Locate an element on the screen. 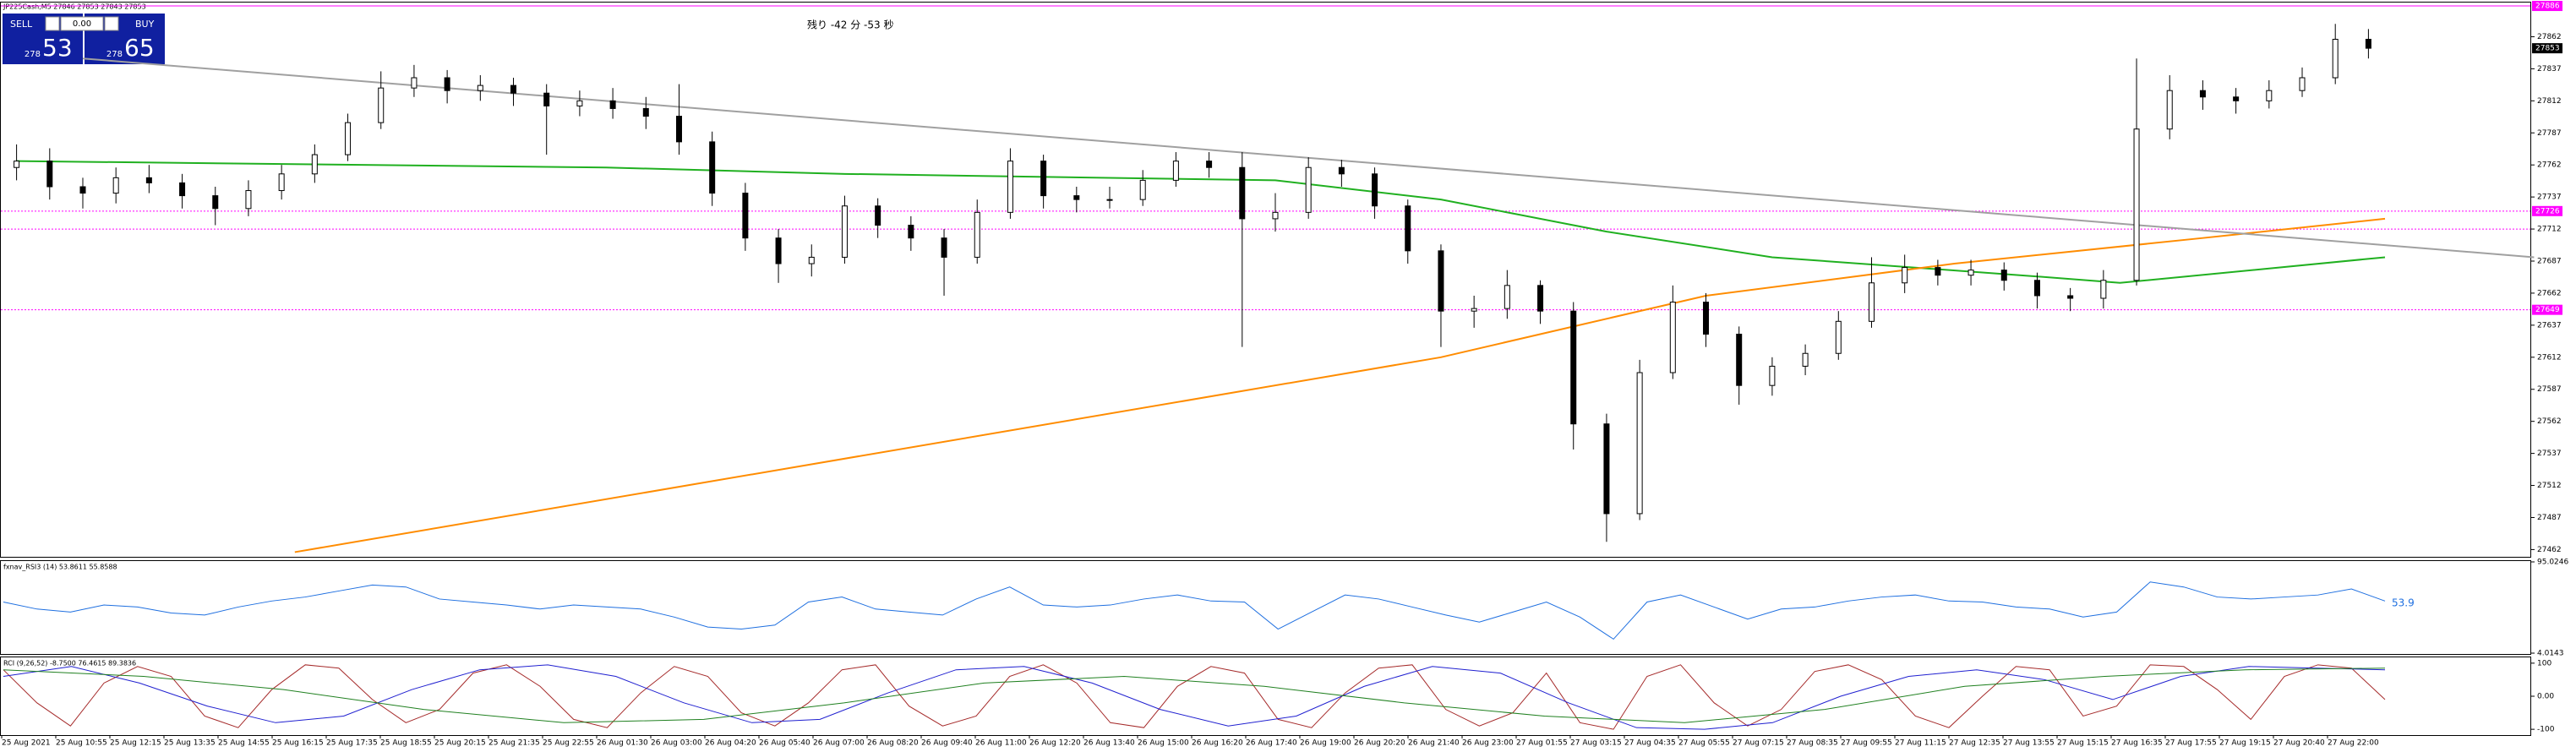 The width and height of the screenshot is (2576, 752). x-tick-label: 26 Aug 16:20 is located at coordinates (1217, 744).